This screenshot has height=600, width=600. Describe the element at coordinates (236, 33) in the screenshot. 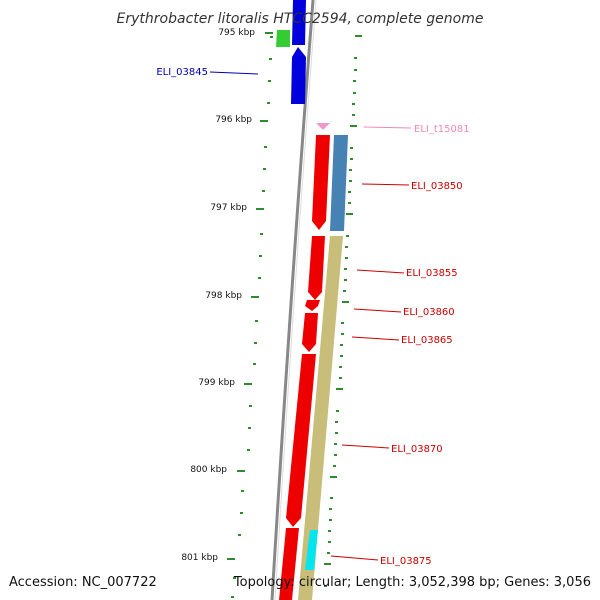

I see `kbp-label: 795 kbp` at that location.